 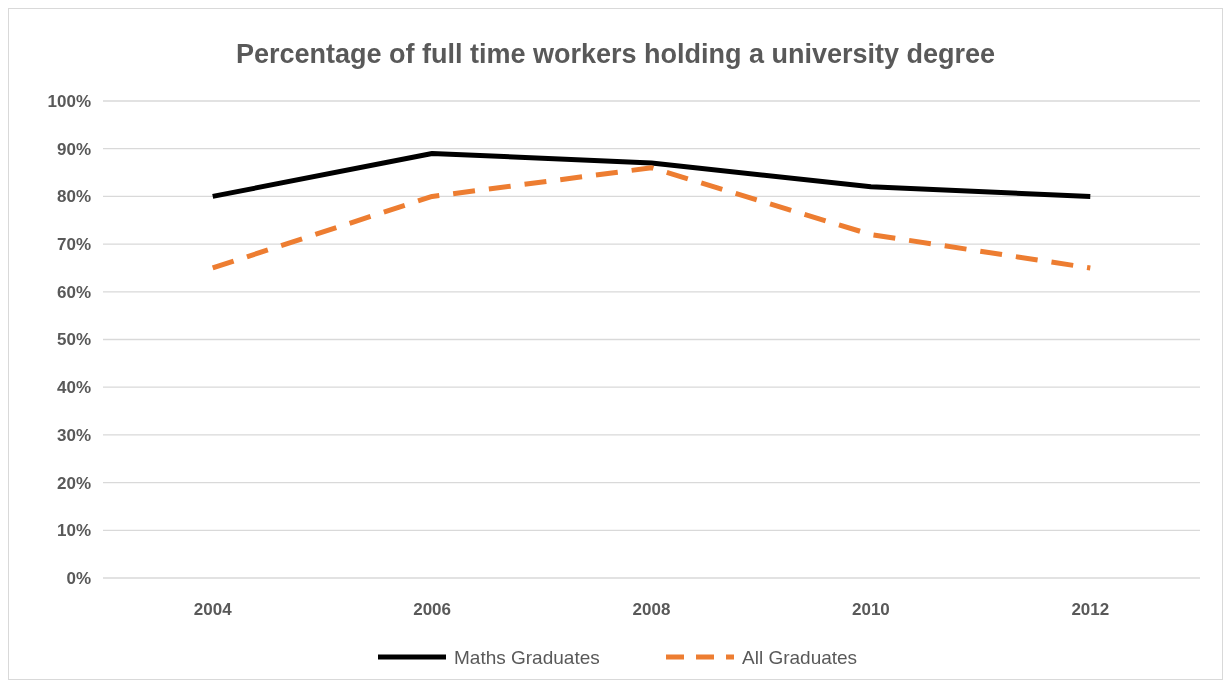 I want to click on y-tick-label: 30%, so click(x=73, y=435).